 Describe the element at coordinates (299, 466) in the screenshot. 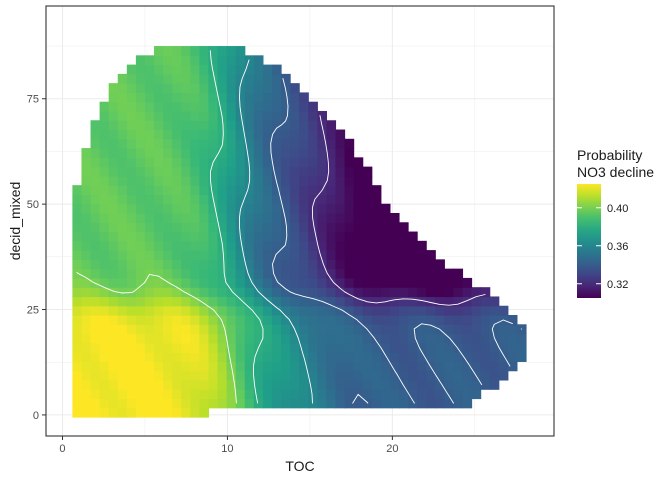

I see `x-axis-title: TOC` at that location.